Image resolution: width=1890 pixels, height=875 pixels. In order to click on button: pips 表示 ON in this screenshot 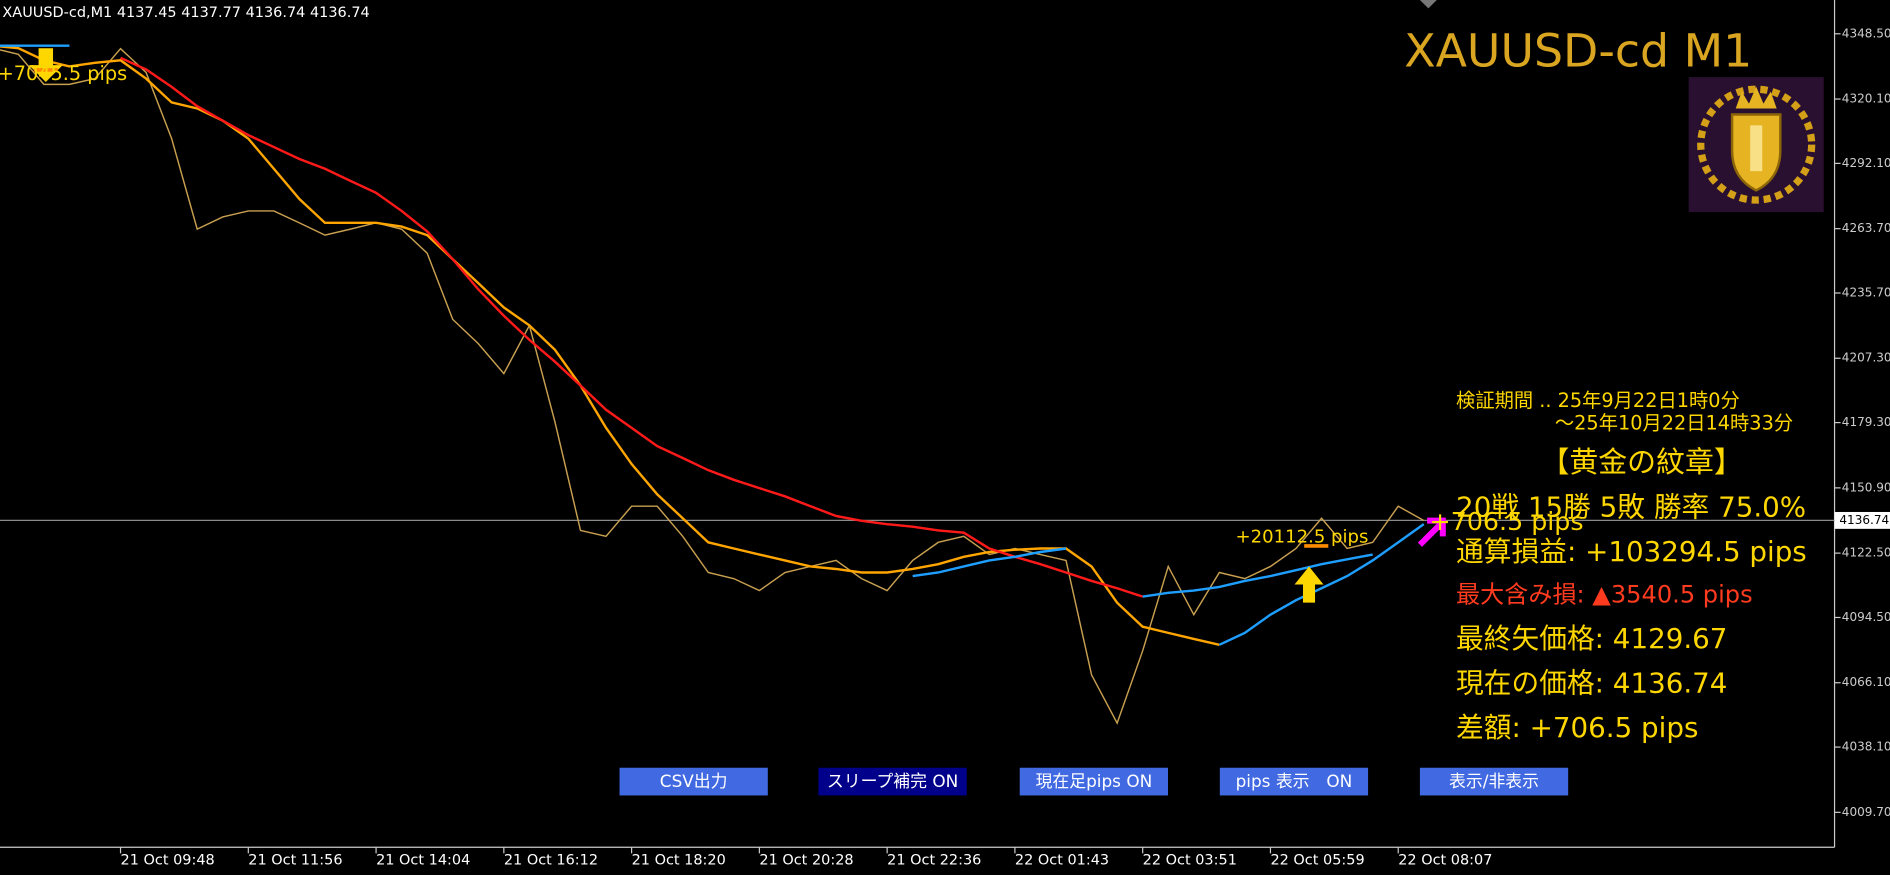, I will do `click(1294, 781)`.